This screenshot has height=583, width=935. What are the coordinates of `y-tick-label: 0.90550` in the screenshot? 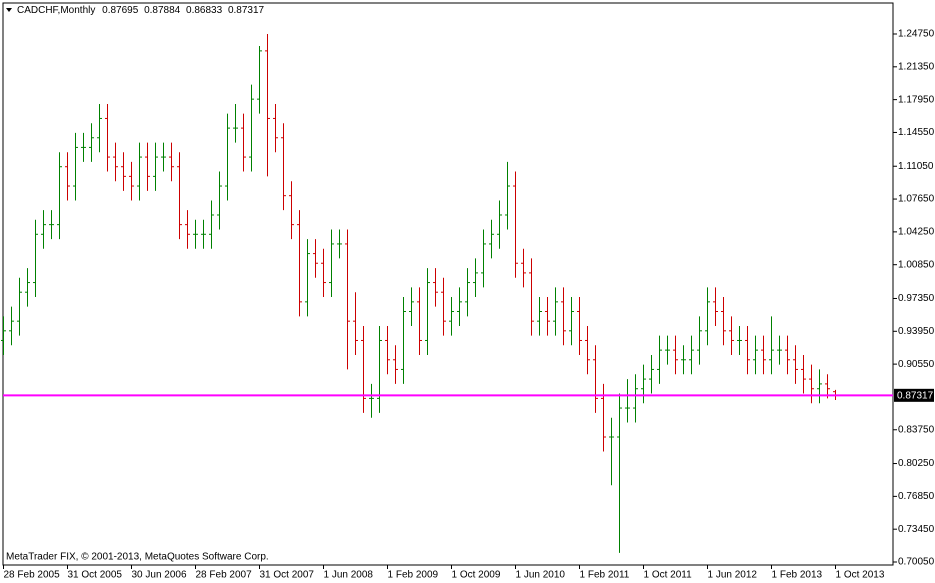 It's located at (916, 364).